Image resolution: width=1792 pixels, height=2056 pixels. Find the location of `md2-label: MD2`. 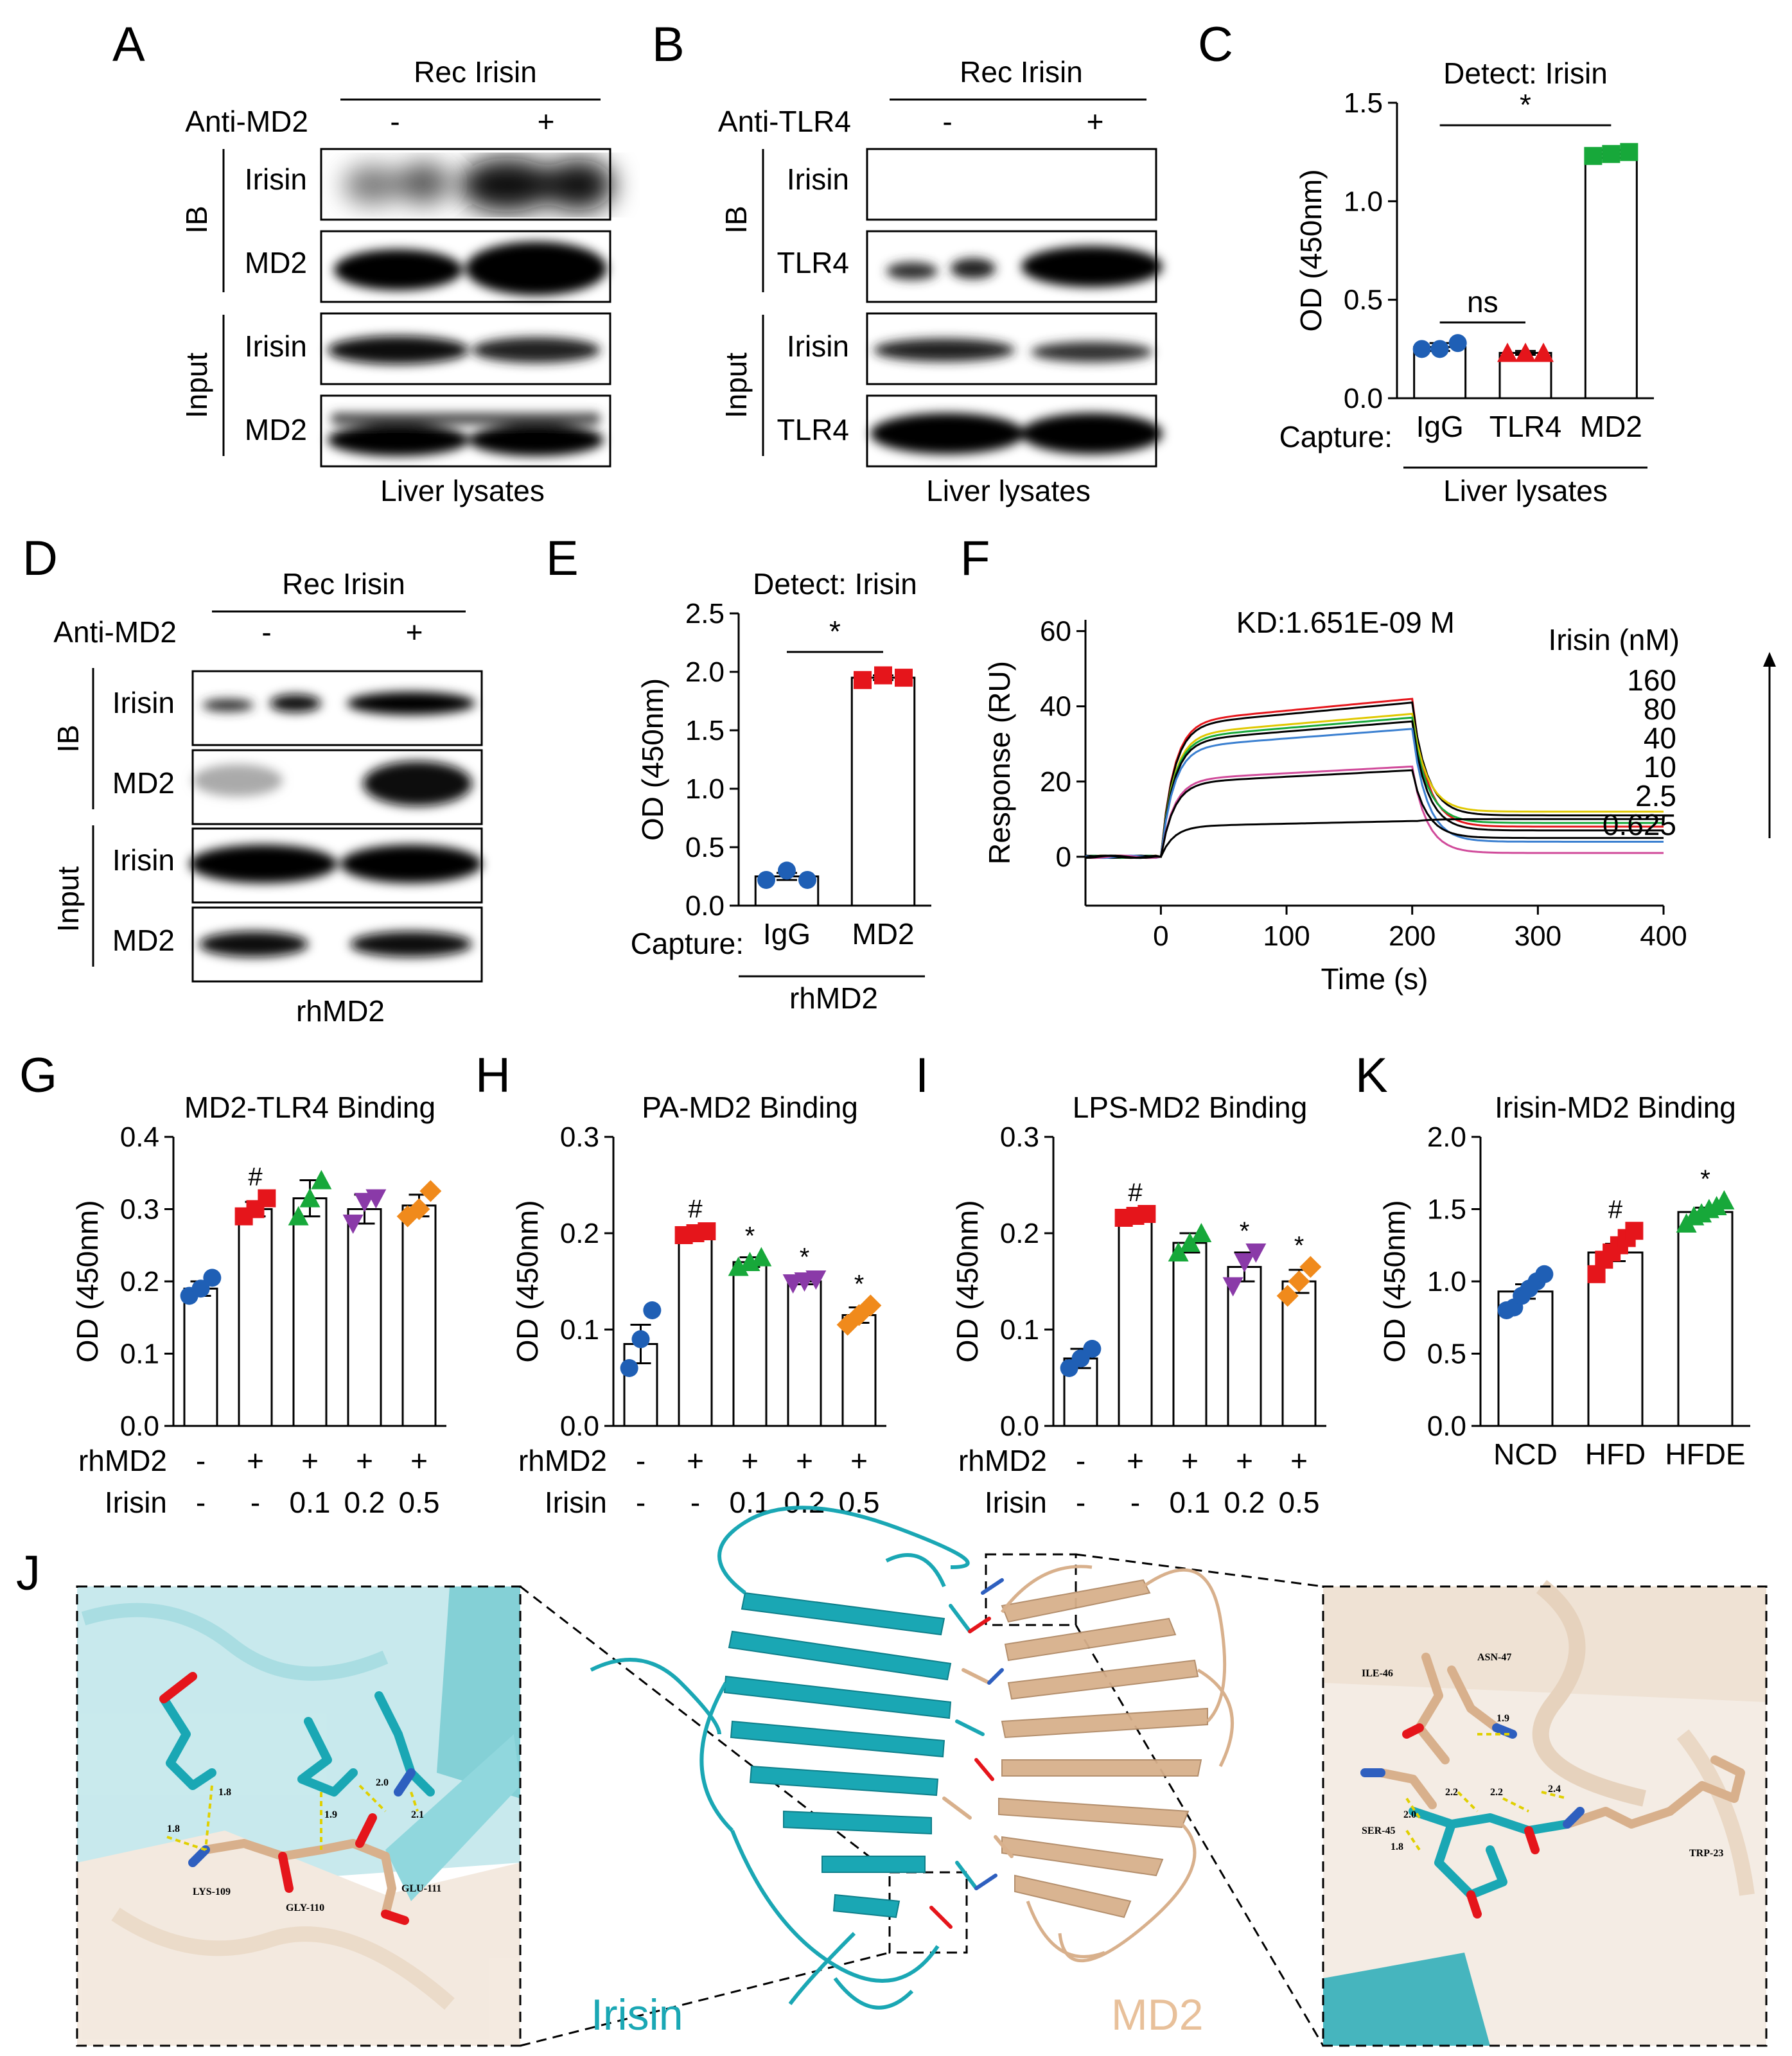

md2-label: MD2 is located at coordinates (1157, 2014).